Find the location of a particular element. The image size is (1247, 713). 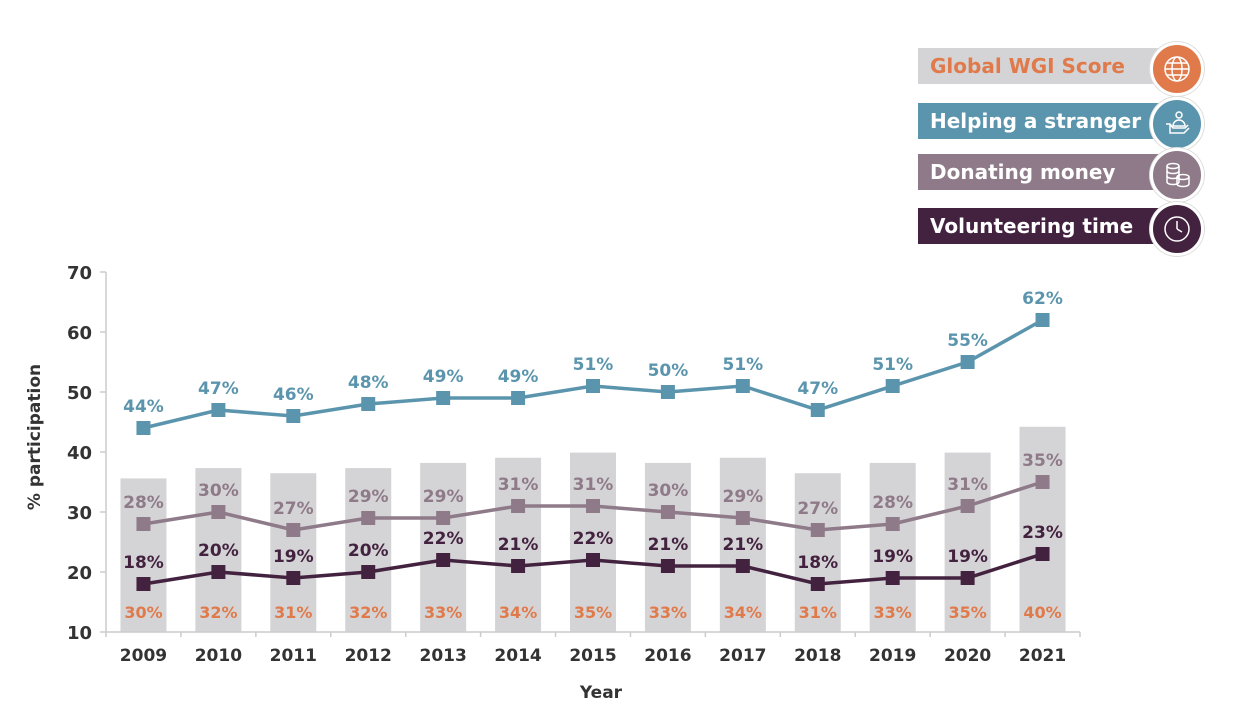

y-tick-label-30: 30 is located at coordinates (79, 513).